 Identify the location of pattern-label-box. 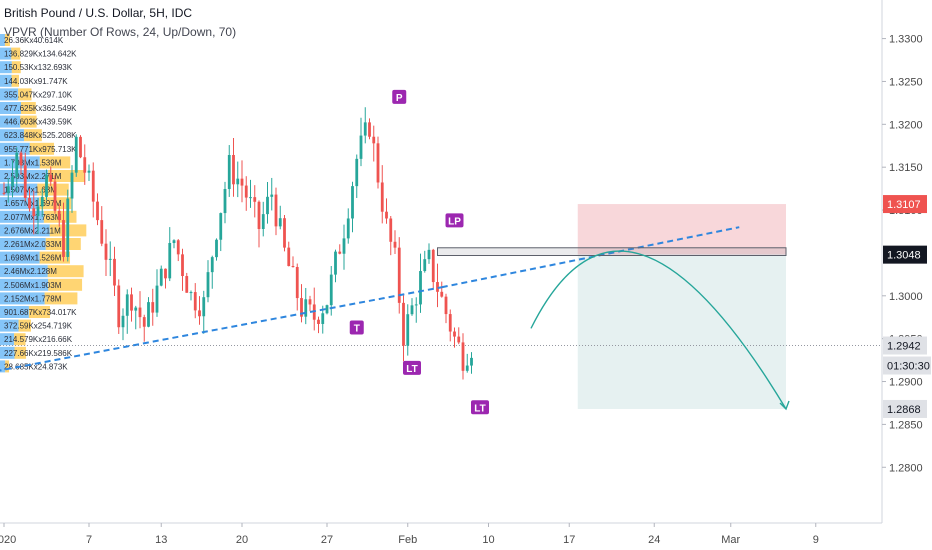
(356, 327).